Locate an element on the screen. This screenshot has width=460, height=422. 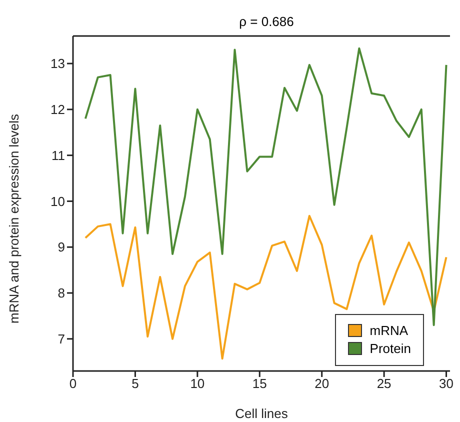
y-tick-label: 12 is located at coordinates (57, 110).